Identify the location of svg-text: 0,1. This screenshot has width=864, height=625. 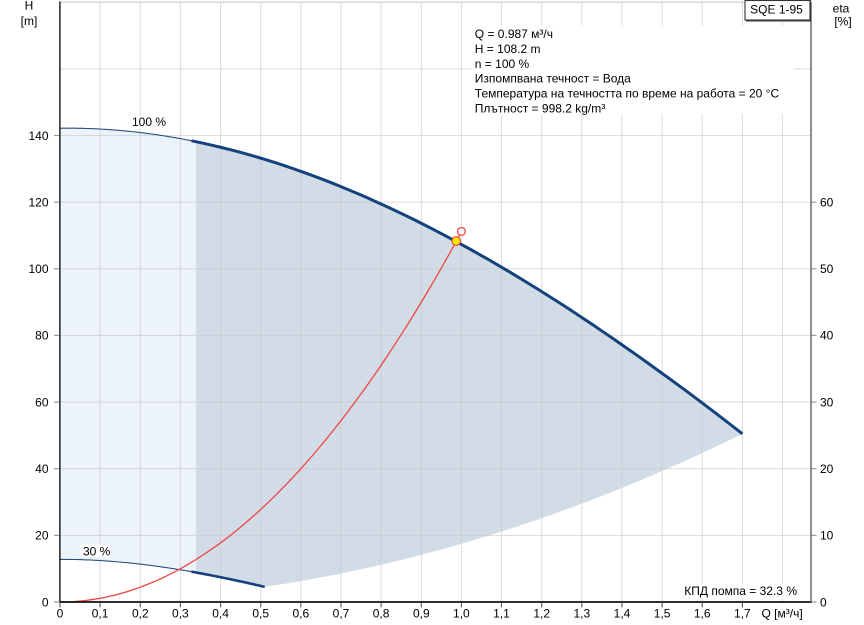
(100, 614).